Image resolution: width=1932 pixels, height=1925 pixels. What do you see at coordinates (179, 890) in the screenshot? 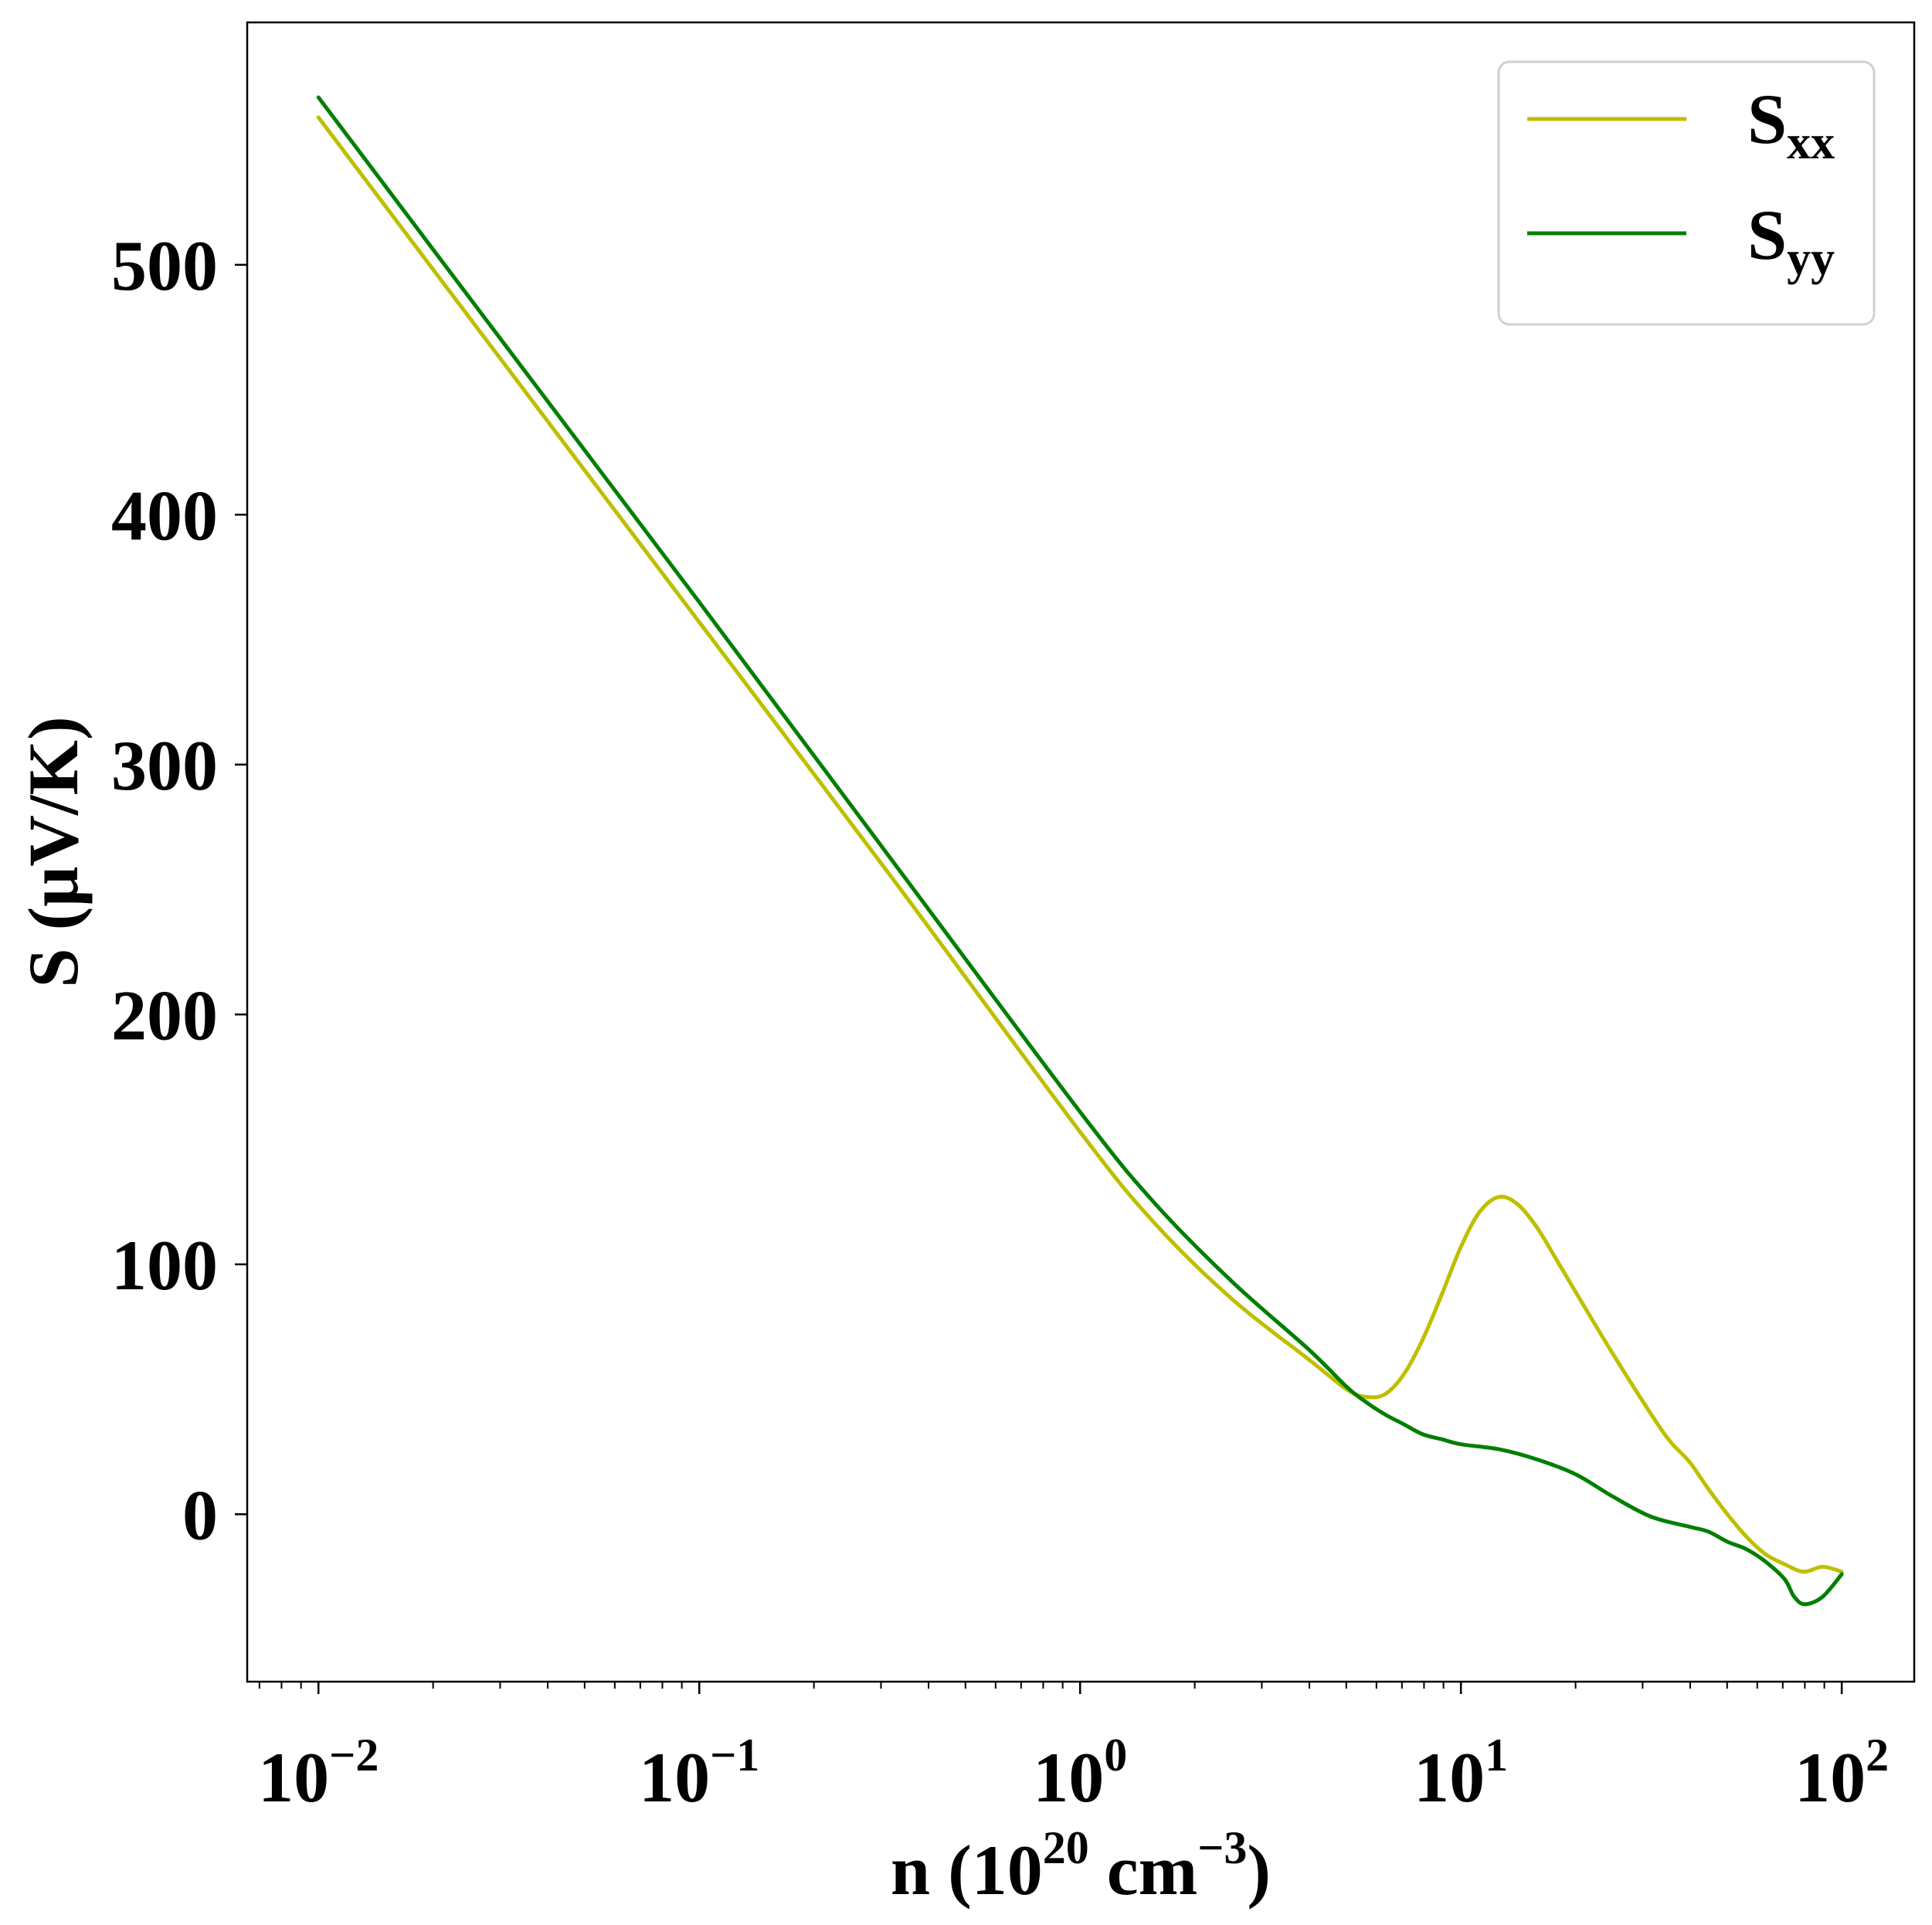
I see `y-axis: 0 100 200 300 400 500` at bounding box center [179, 890].